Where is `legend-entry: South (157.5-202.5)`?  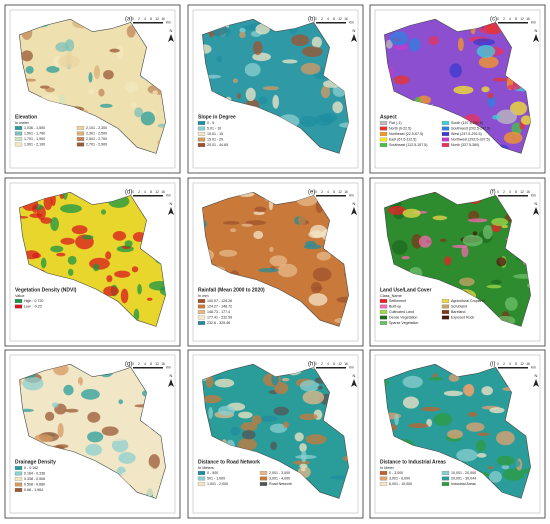
legend-entry: South (157.5-202.5) is located at coordinates (467, 123).